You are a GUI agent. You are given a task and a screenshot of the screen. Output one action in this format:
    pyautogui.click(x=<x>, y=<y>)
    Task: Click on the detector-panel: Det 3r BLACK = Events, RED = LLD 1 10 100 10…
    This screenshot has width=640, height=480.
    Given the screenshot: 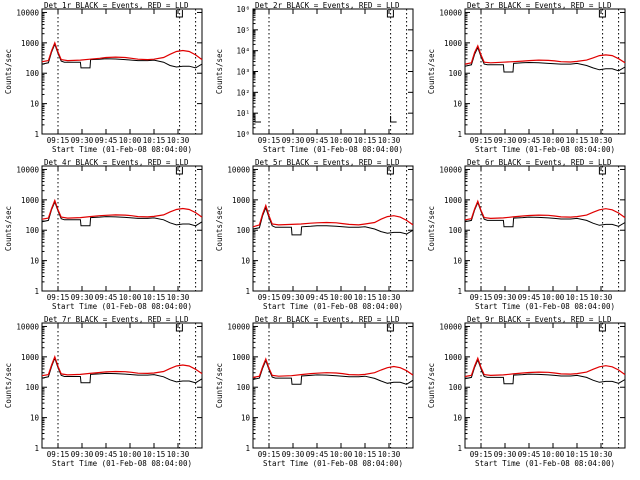 What is the action you would take?
    pyautogui.click(x=526, y=77)
    